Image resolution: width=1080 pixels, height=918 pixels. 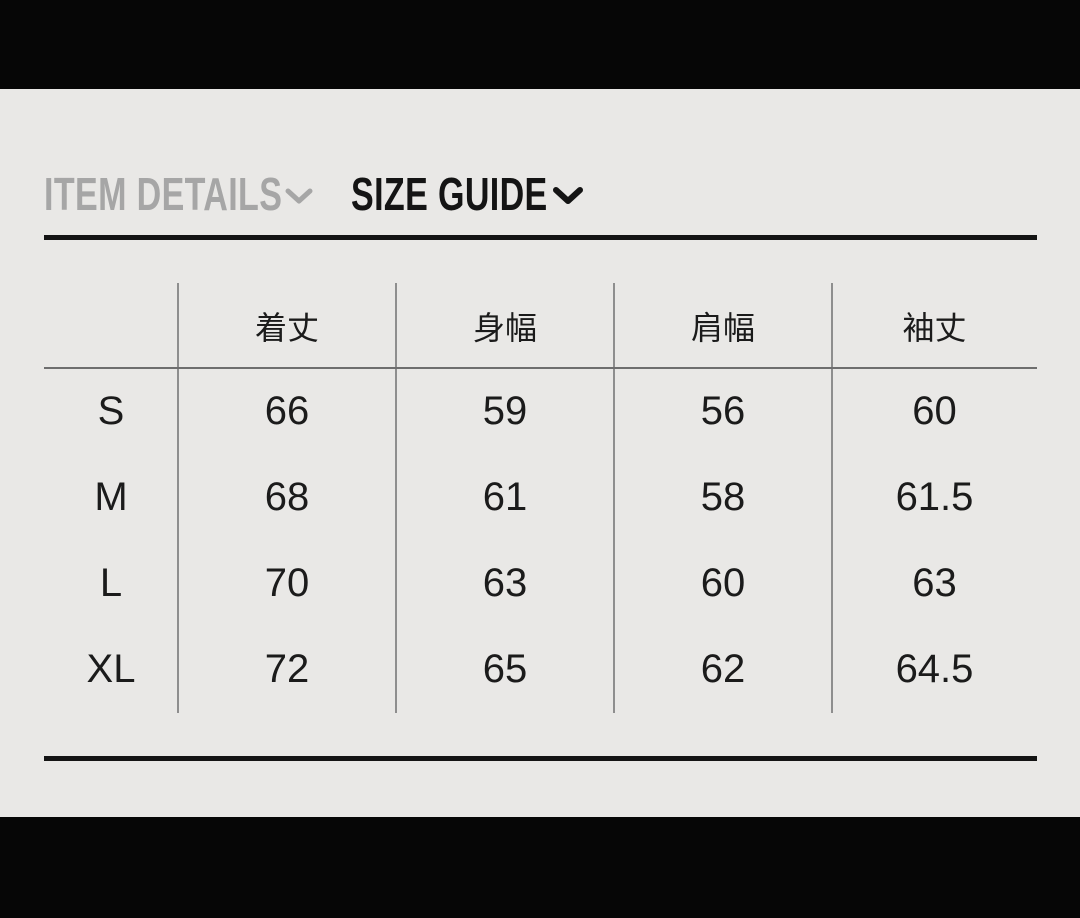 I want to click on row-l-body-length: 70, so click(x=287, y=583).